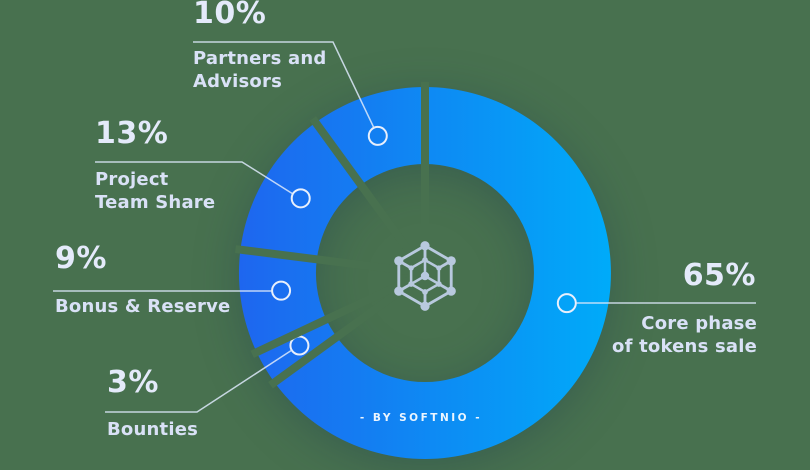 This screenshot has width=810, height=470. What do you see at coordinates (425, 276) in the screenshot?
I see `hex-network-icon` at bounding box center [425, 276].